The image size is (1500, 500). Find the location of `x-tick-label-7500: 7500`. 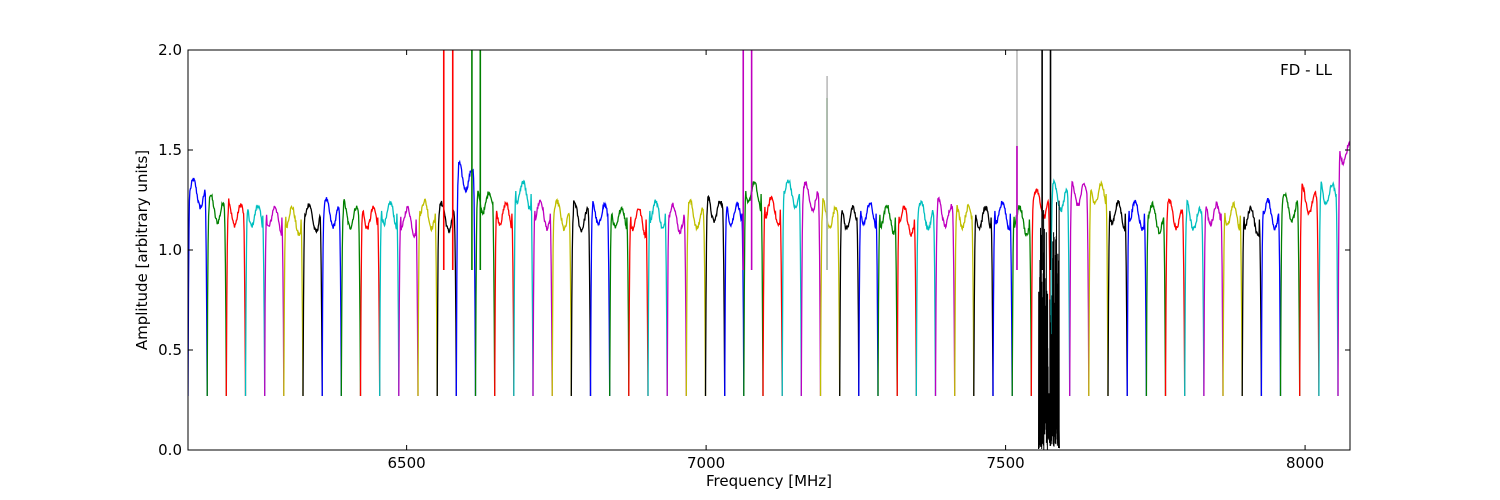

x-tick-label-7500: 7500 is located at coordinates (1005, 463).